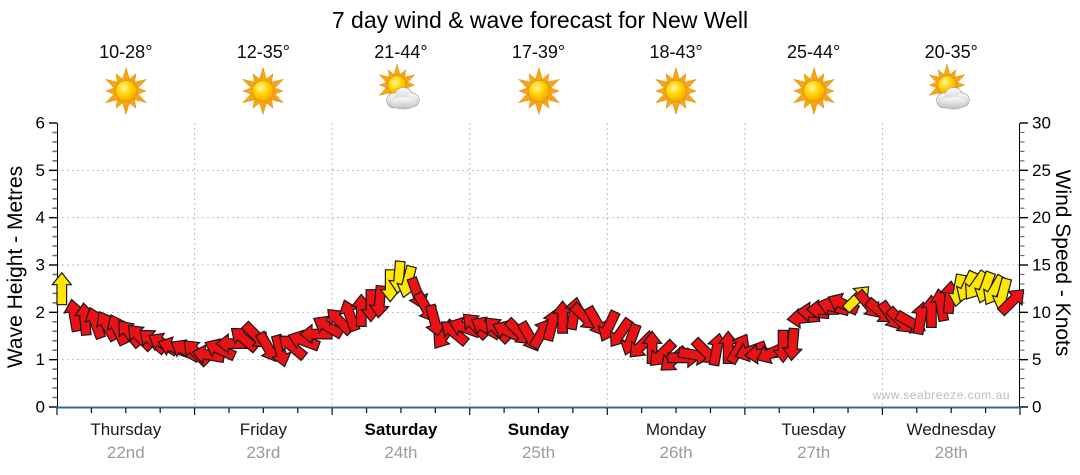 Image resolution: width=1080 pixels, height=475 pixels. What do you see at coordinates (676, 452) in the screenshot?
I see `day-date-label: 26th` at bounding box center [676, 452].